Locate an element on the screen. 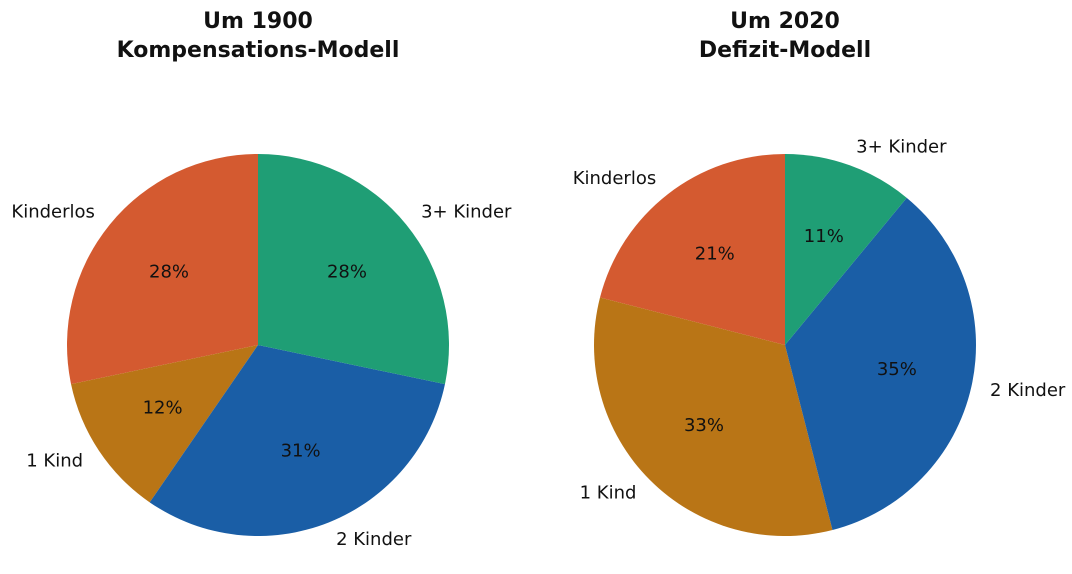 Image resolution: width=1072 pixels, height=574 pixels. chart-title: Um 1900 is located at coordinates (258, 21).